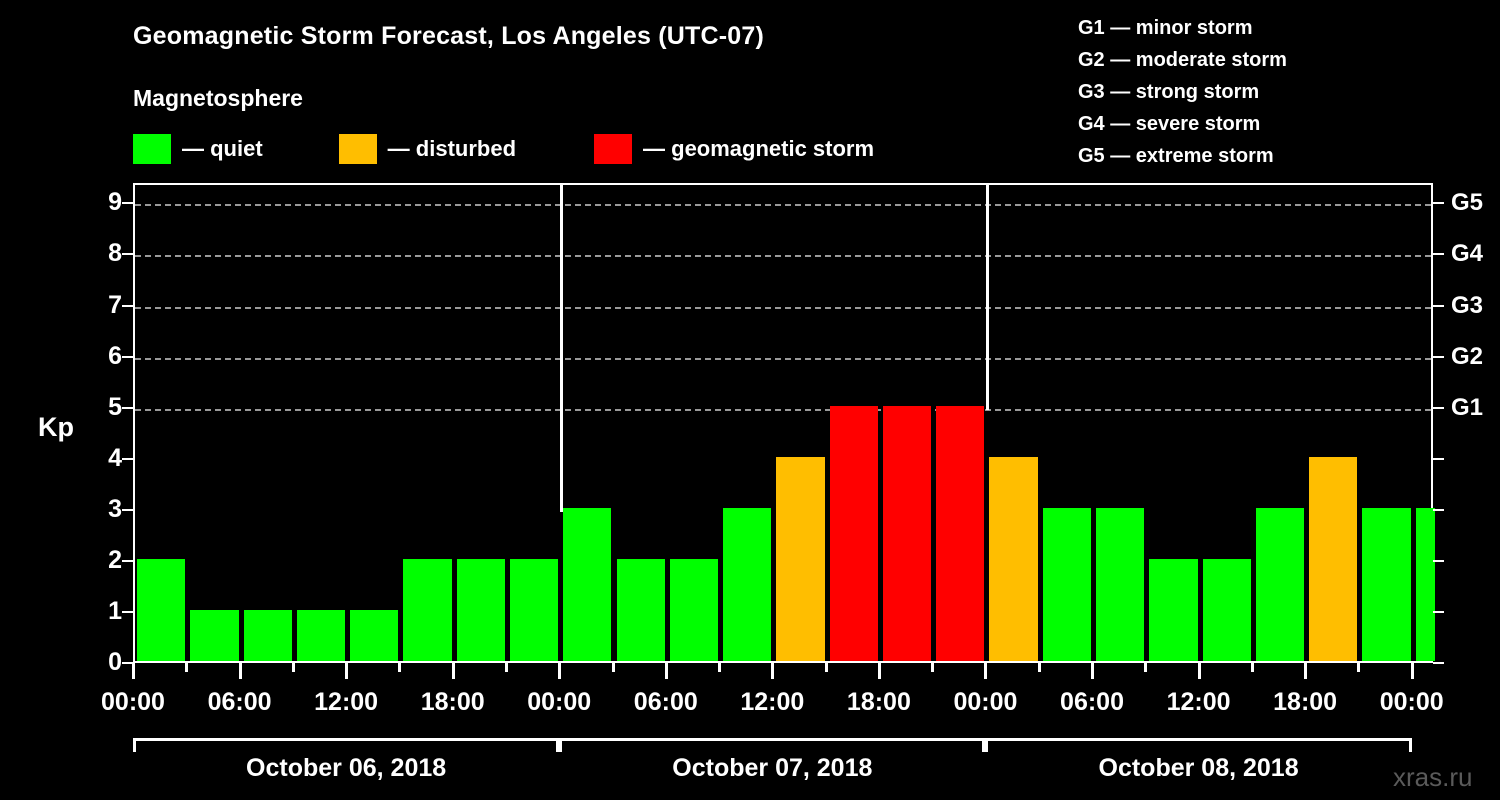 This screenshot has width=1500, height=800. Describe the element at coordinates (115, 355) in the screenshot. I see `y-tick-label-6: 6` at that location.